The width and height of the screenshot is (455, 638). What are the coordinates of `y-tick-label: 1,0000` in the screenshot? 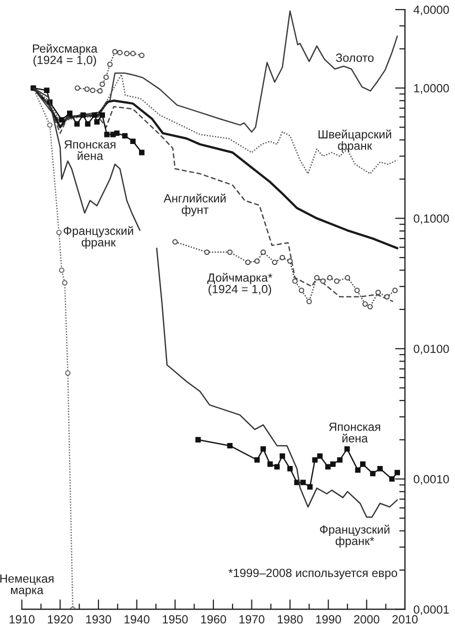 It's located at (431, 89).